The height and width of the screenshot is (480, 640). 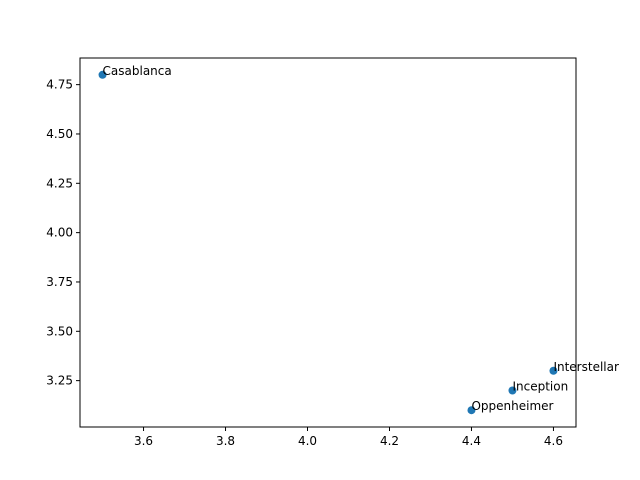 What do you see at coordinates (225, 441) in the screenshot?
I see `x-tick-label: 3.8` at bounding box center [225, 441].